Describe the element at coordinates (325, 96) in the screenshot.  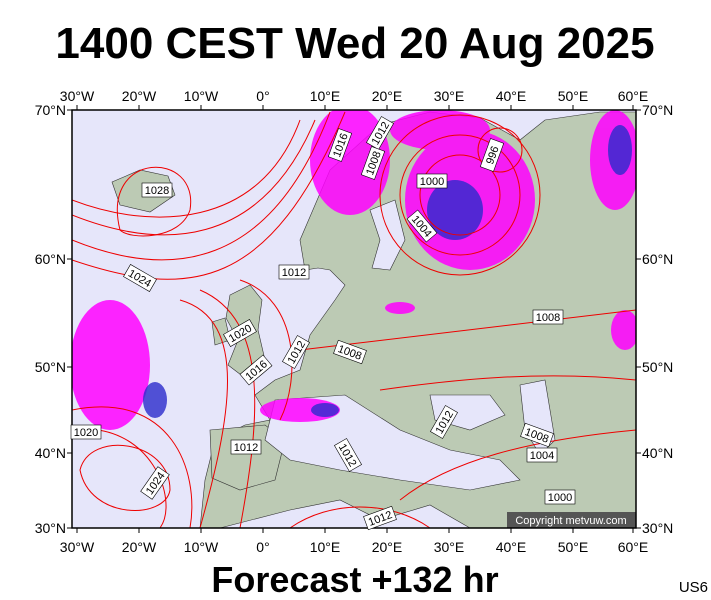
I see `lon-label-top: 10°E` at that location.